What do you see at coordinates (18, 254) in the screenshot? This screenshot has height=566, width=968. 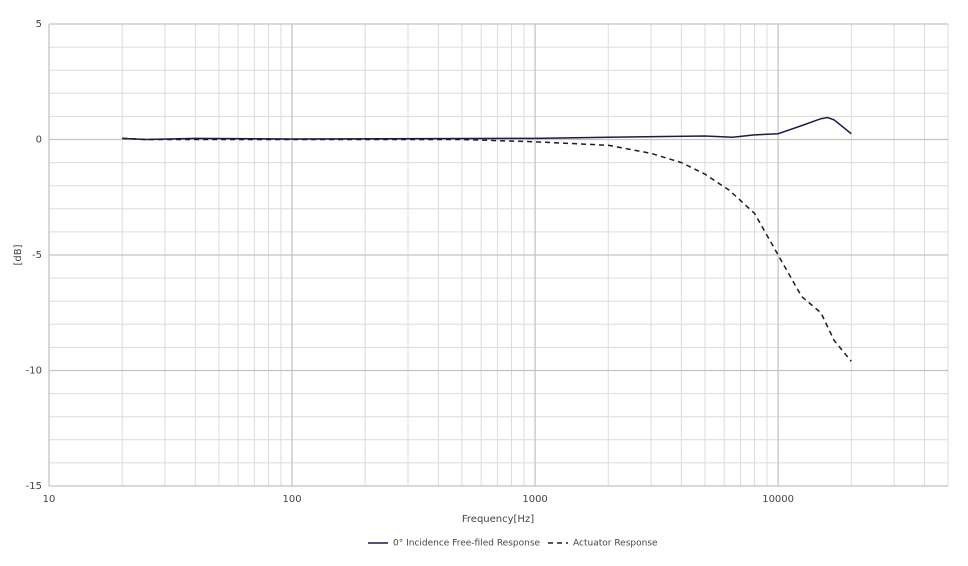 I see `y-axis-label: [dB]` at bounding box center [18, 254].